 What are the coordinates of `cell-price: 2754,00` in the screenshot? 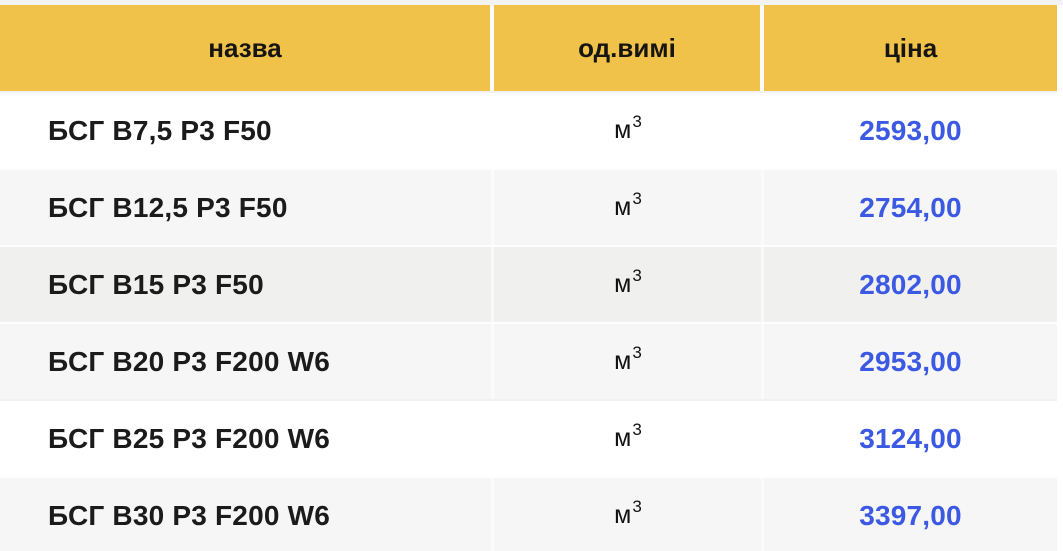 It's located at (910, 207).